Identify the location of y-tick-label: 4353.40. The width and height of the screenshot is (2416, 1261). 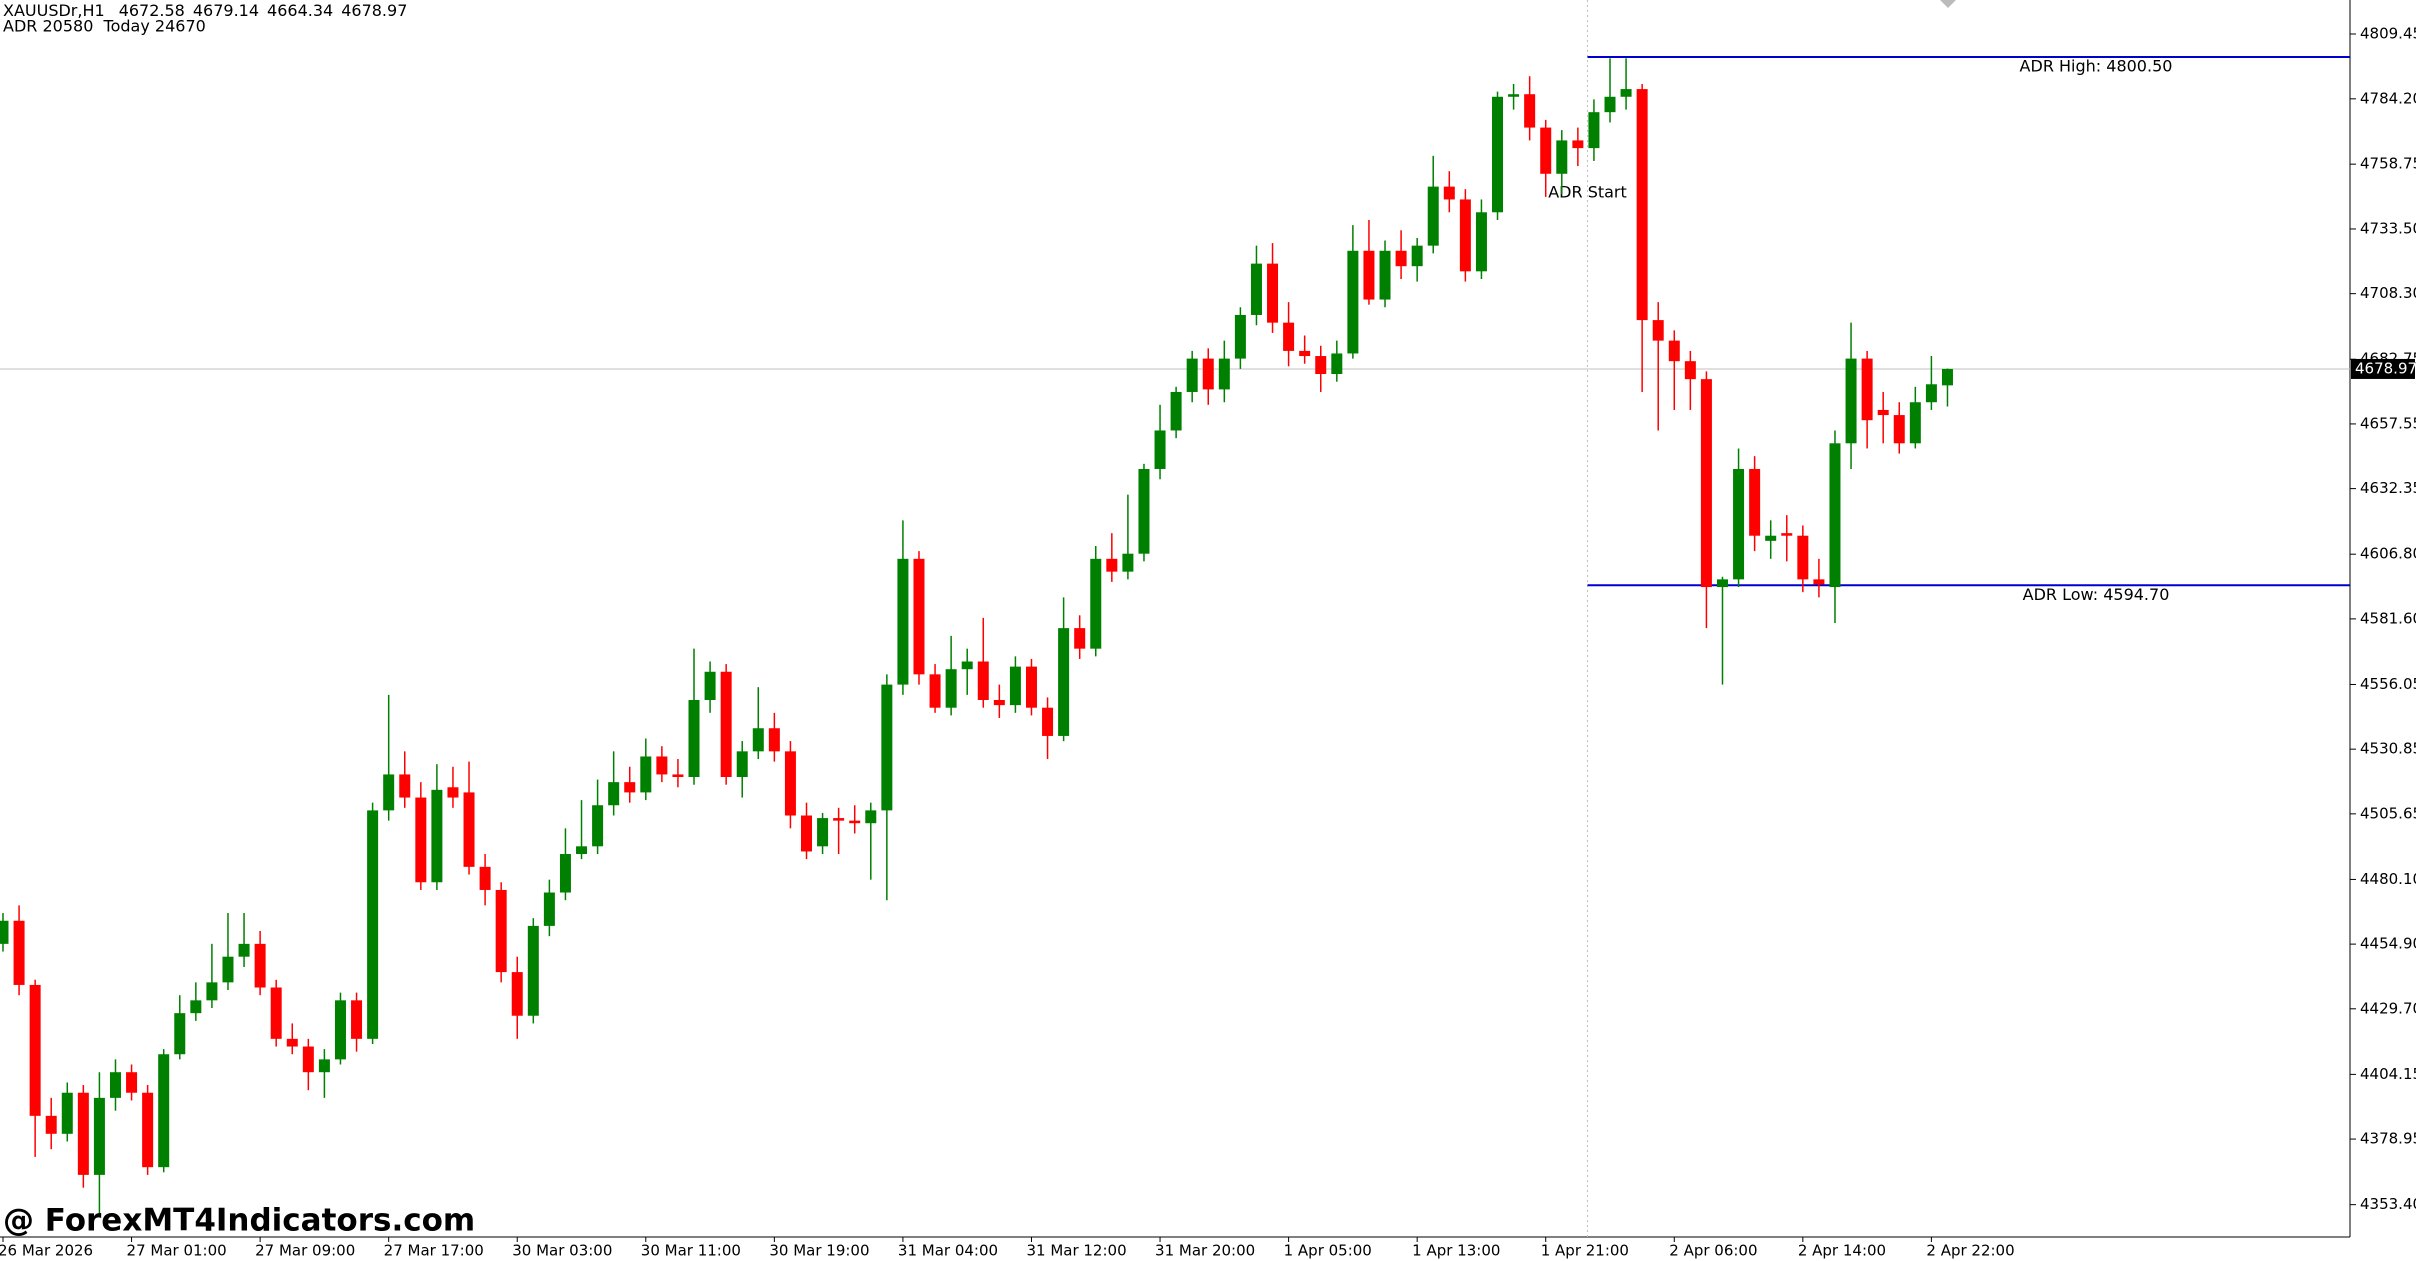
(2388, 1204).